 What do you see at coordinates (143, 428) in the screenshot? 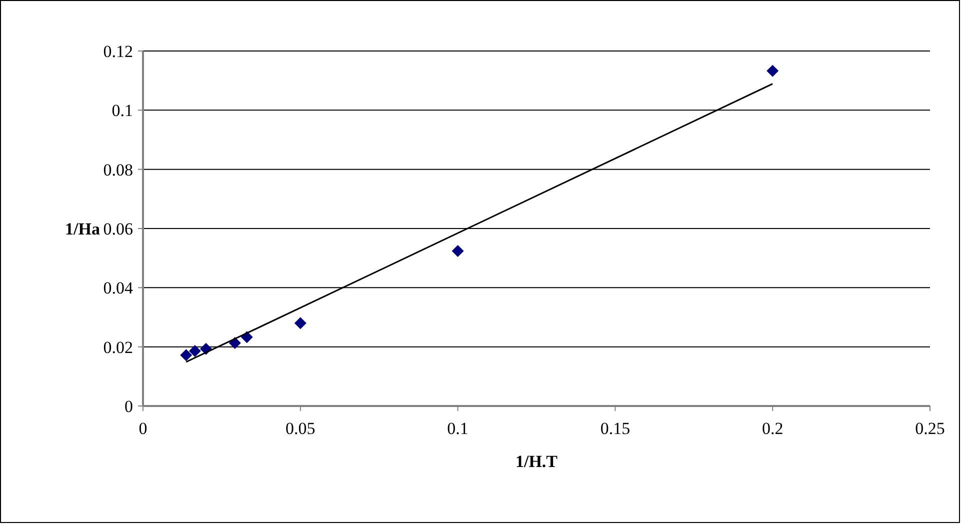
I see `x-tick-label: 0` at bounding box center [143, 428].